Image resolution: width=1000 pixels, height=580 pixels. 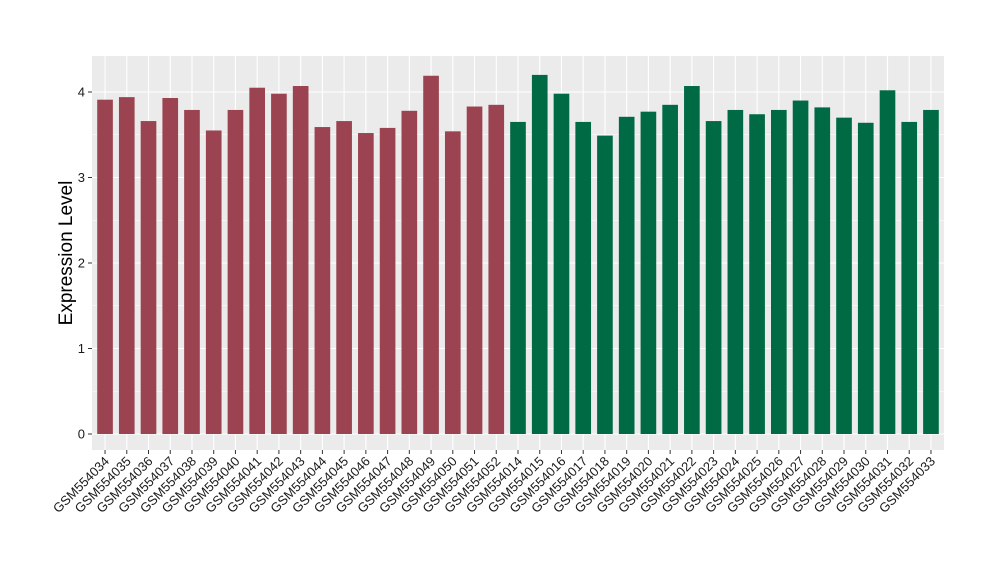 What do you see at coordinates (126, 265) in the screenshot?
I see `bar-GSM554035` at bounding box center [126, 265].